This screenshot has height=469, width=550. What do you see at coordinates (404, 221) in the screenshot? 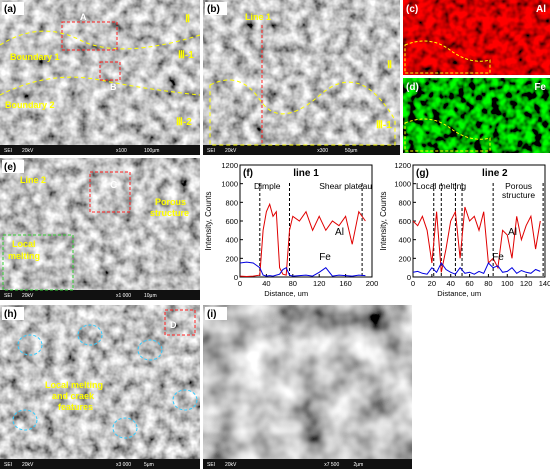
I see `y-tick-label: 600` at bounding box center [404, 221].